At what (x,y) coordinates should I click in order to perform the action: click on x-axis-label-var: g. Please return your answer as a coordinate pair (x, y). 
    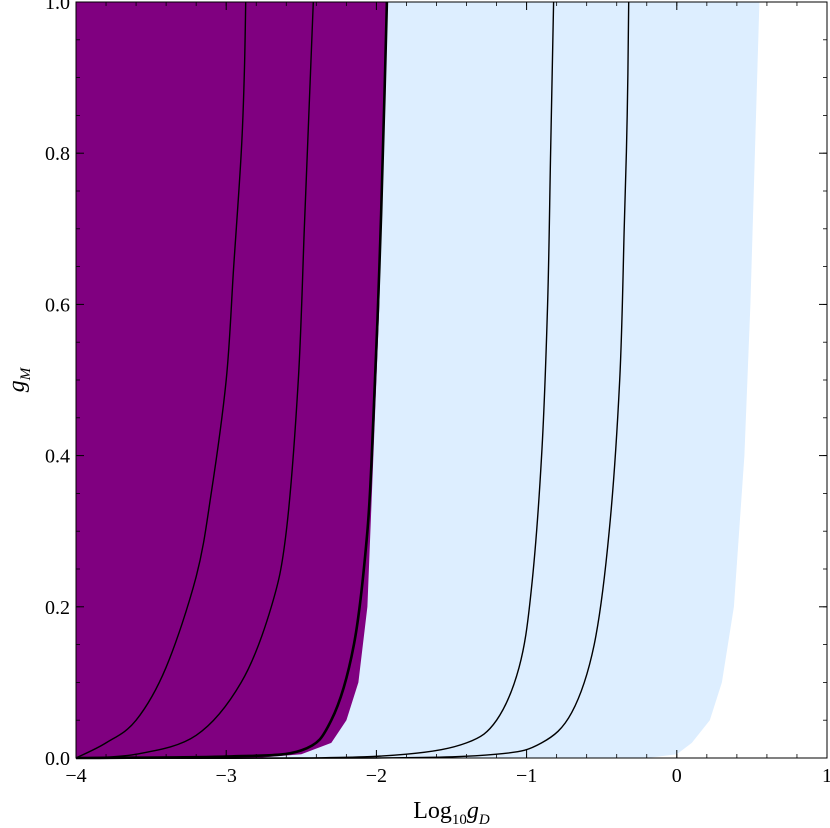
    Looking at the image, I should click on (473, 811).